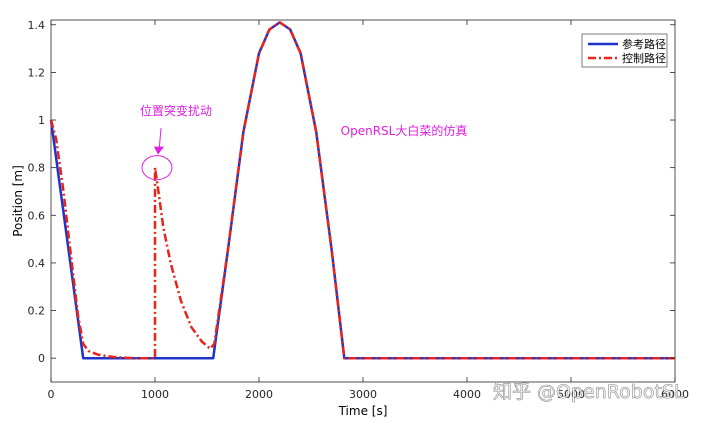 Image resolution: width=720 pixels, height=425 pixels. What do you see at coordinates (404, 130) in the screenshot?
I see `simulation-annotation: OpenRSL大白菜的仿真` at bounding box center [404, 130].